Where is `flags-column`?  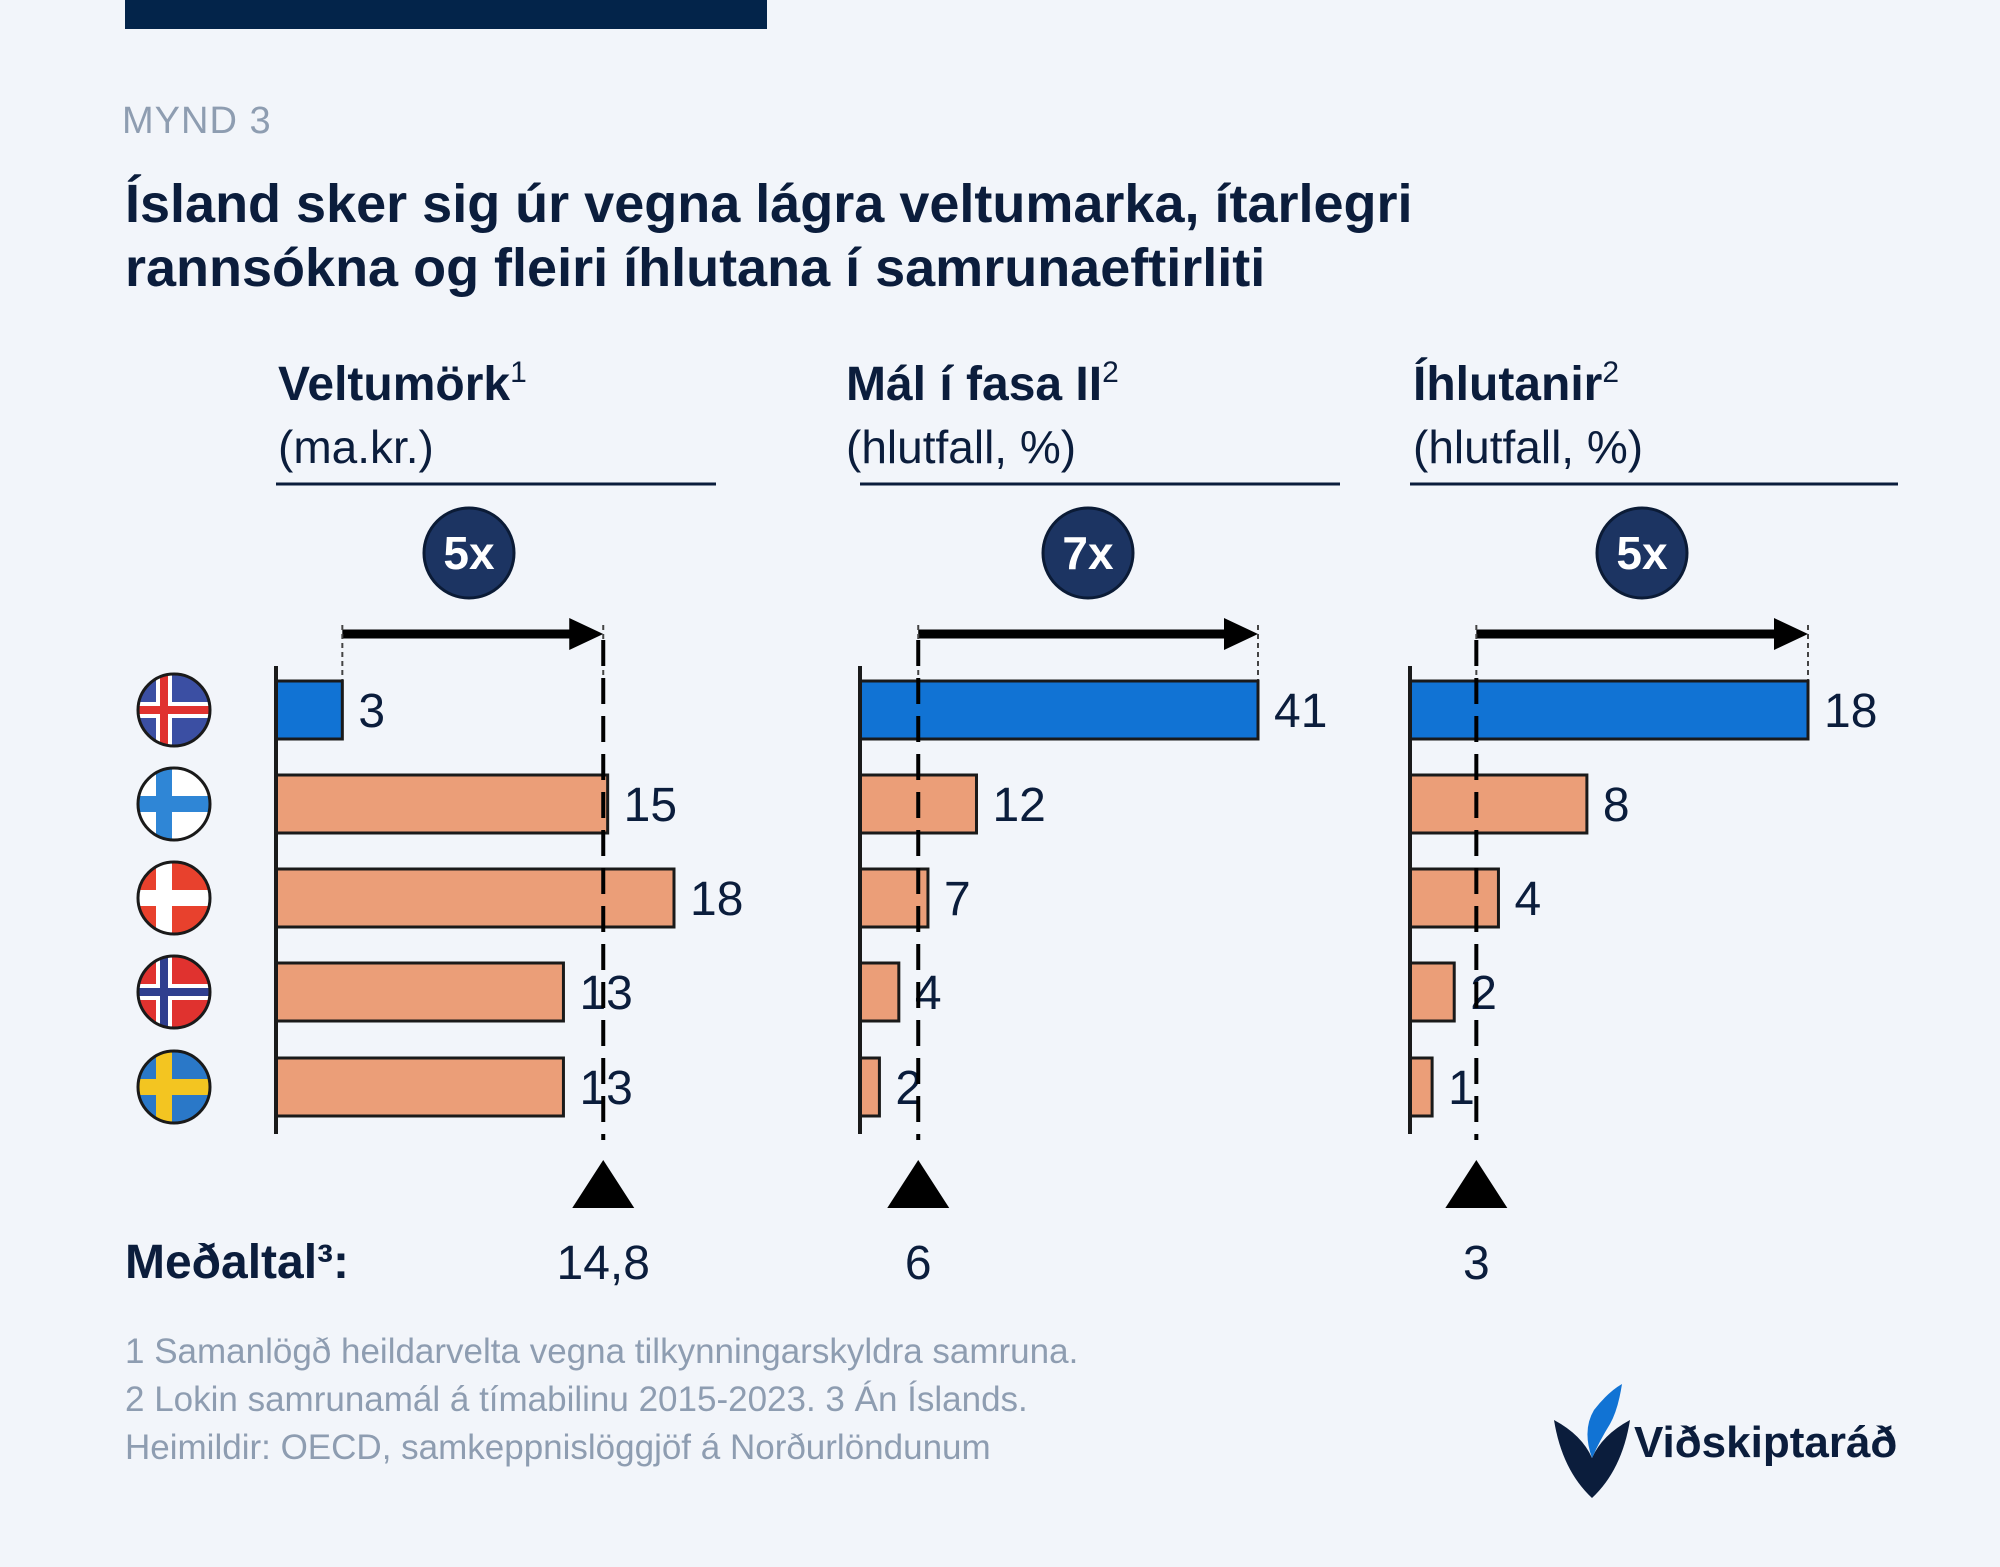 flags-column is located at coordinates (174, 898).